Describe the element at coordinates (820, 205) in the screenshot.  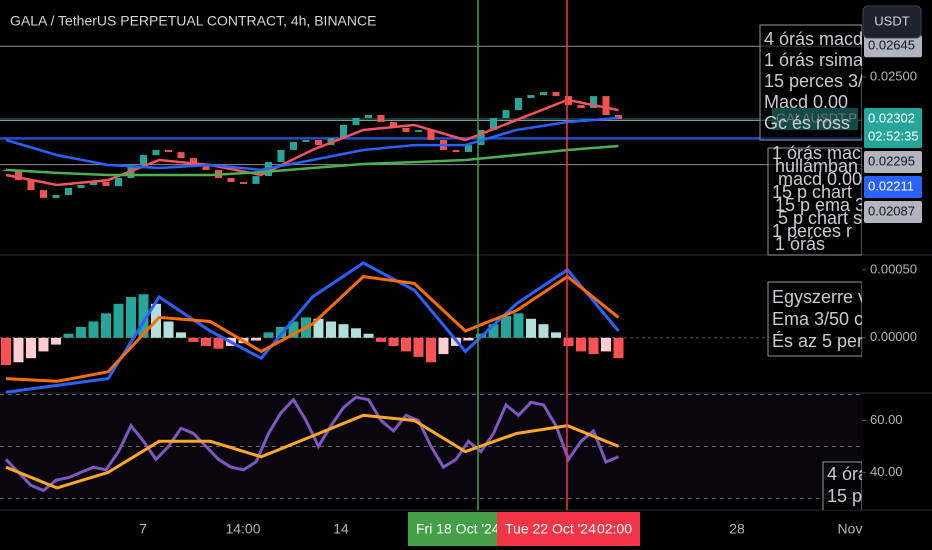
I see `note-text: 15 p ema 3` at that location.